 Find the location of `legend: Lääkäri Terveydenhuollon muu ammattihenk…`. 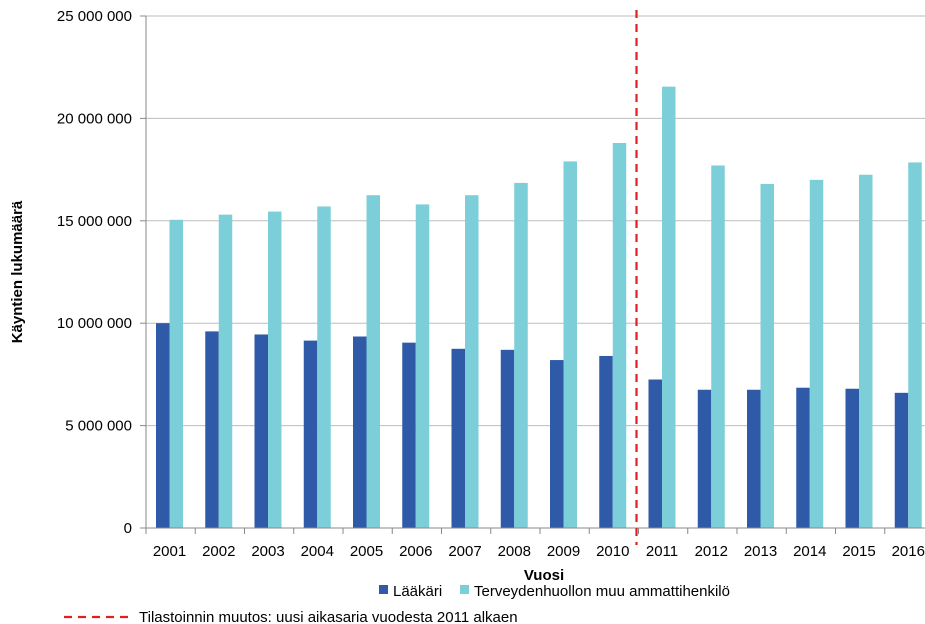

legend: Lääkäri Terveydenhuollon muu ammattihenk… is located at coordinates (554, 591).